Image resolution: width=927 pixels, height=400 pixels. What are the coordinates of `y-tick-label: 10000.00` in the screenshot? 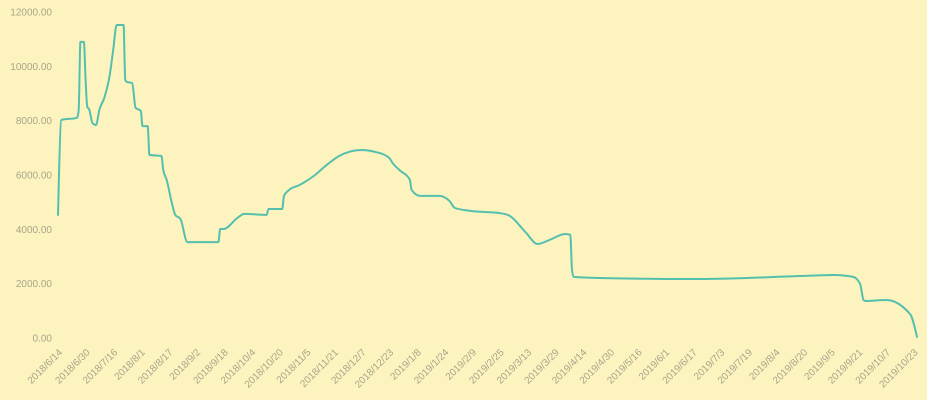 It's located at (31, 67).